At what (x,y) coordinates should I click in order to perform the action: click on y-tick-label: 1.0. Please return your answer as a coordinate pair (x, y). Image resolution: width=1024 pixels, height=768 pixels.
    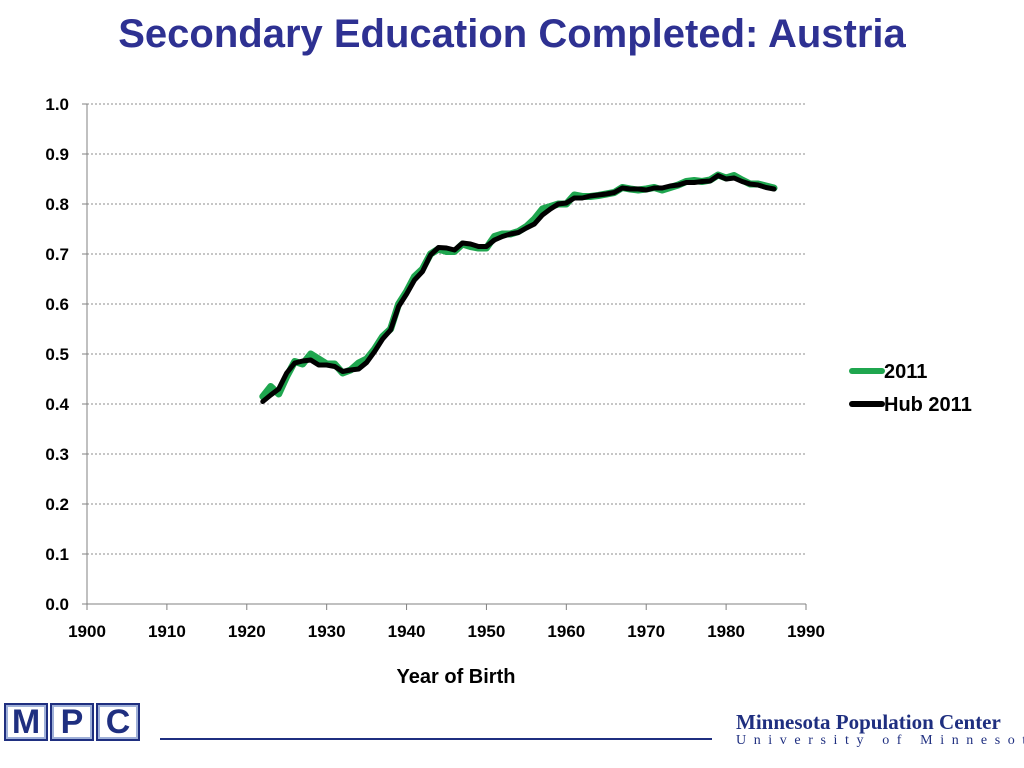
    Looking at the image, I should click on (57, 104).